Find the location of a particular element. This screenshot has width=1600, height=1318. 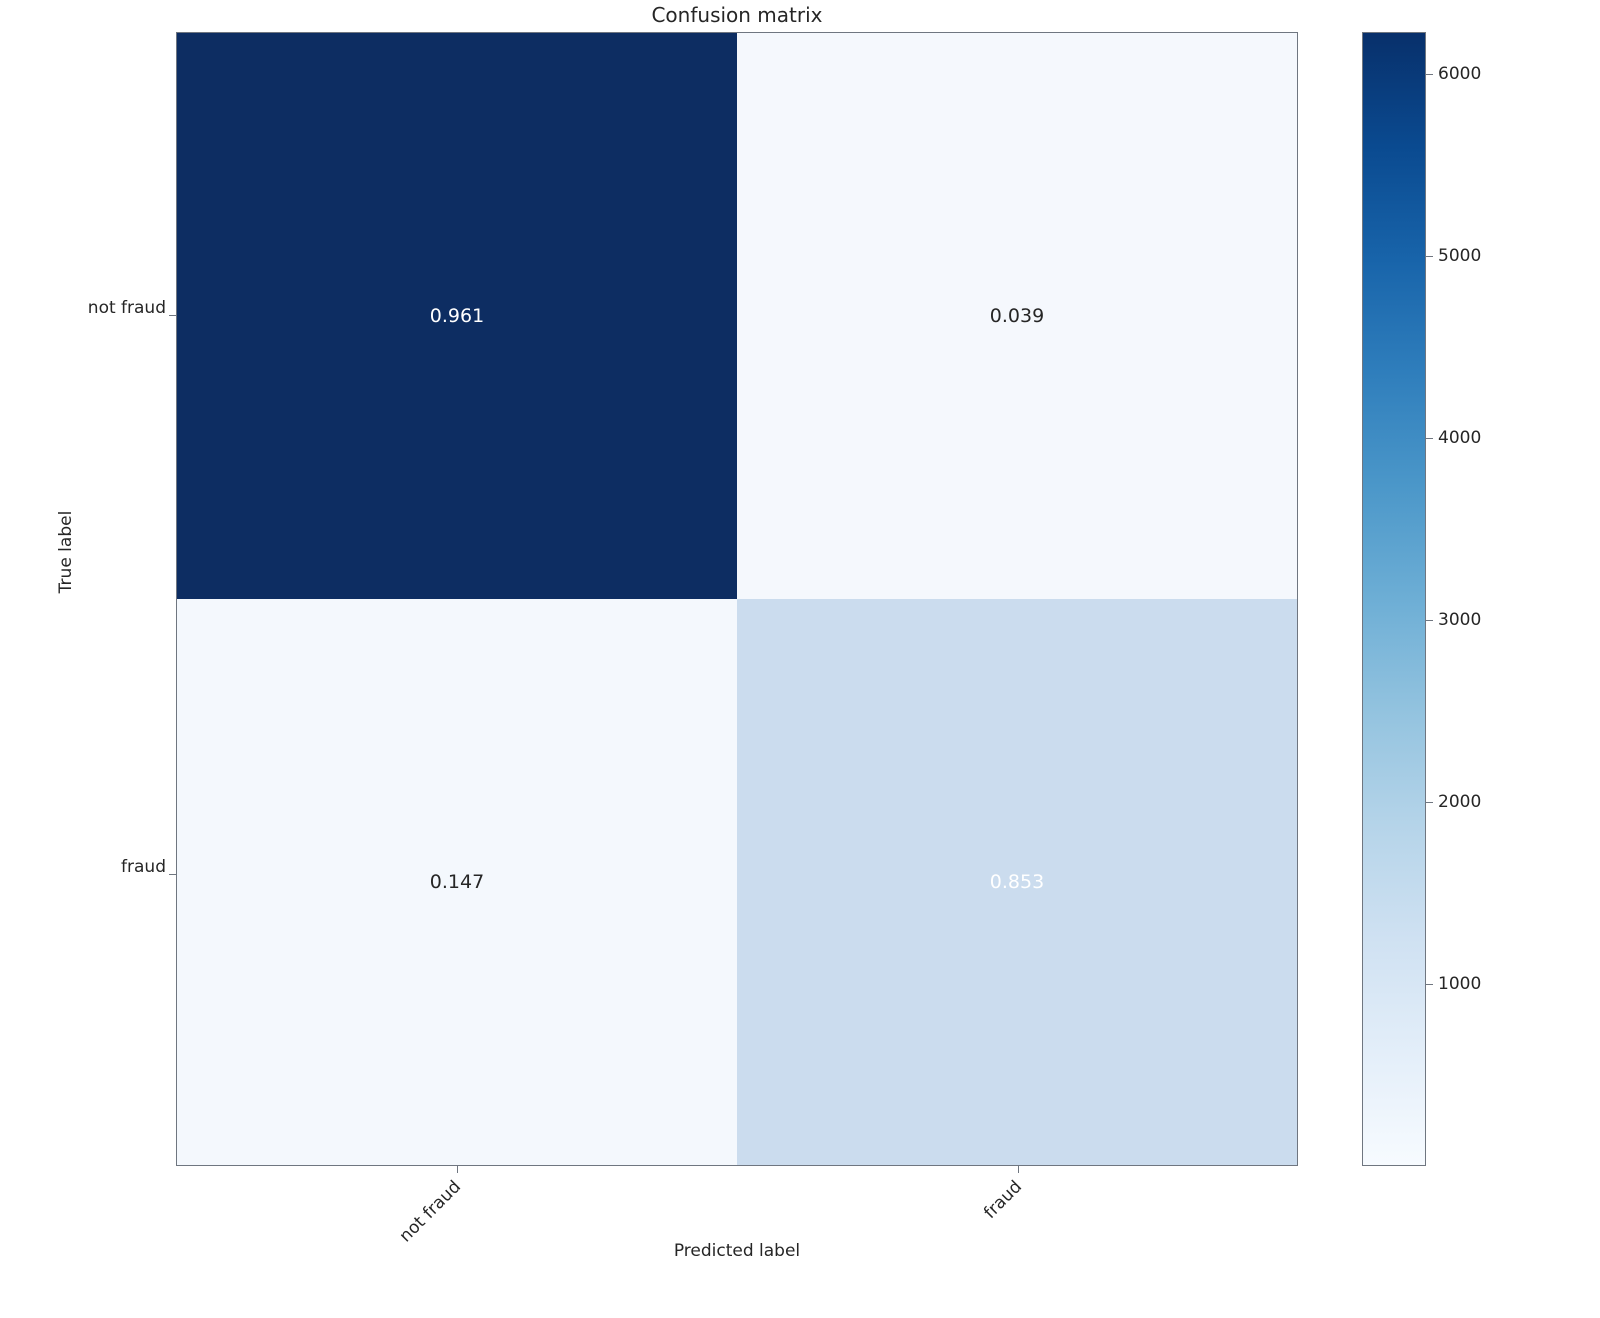

colorbar-tick-label: 4000 is located at coordinates (1460, 437).